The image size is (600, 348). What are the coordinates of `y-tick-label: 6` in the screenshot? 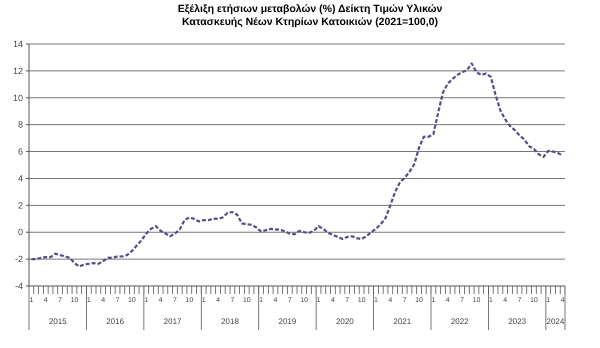 It's located at (20, 151).